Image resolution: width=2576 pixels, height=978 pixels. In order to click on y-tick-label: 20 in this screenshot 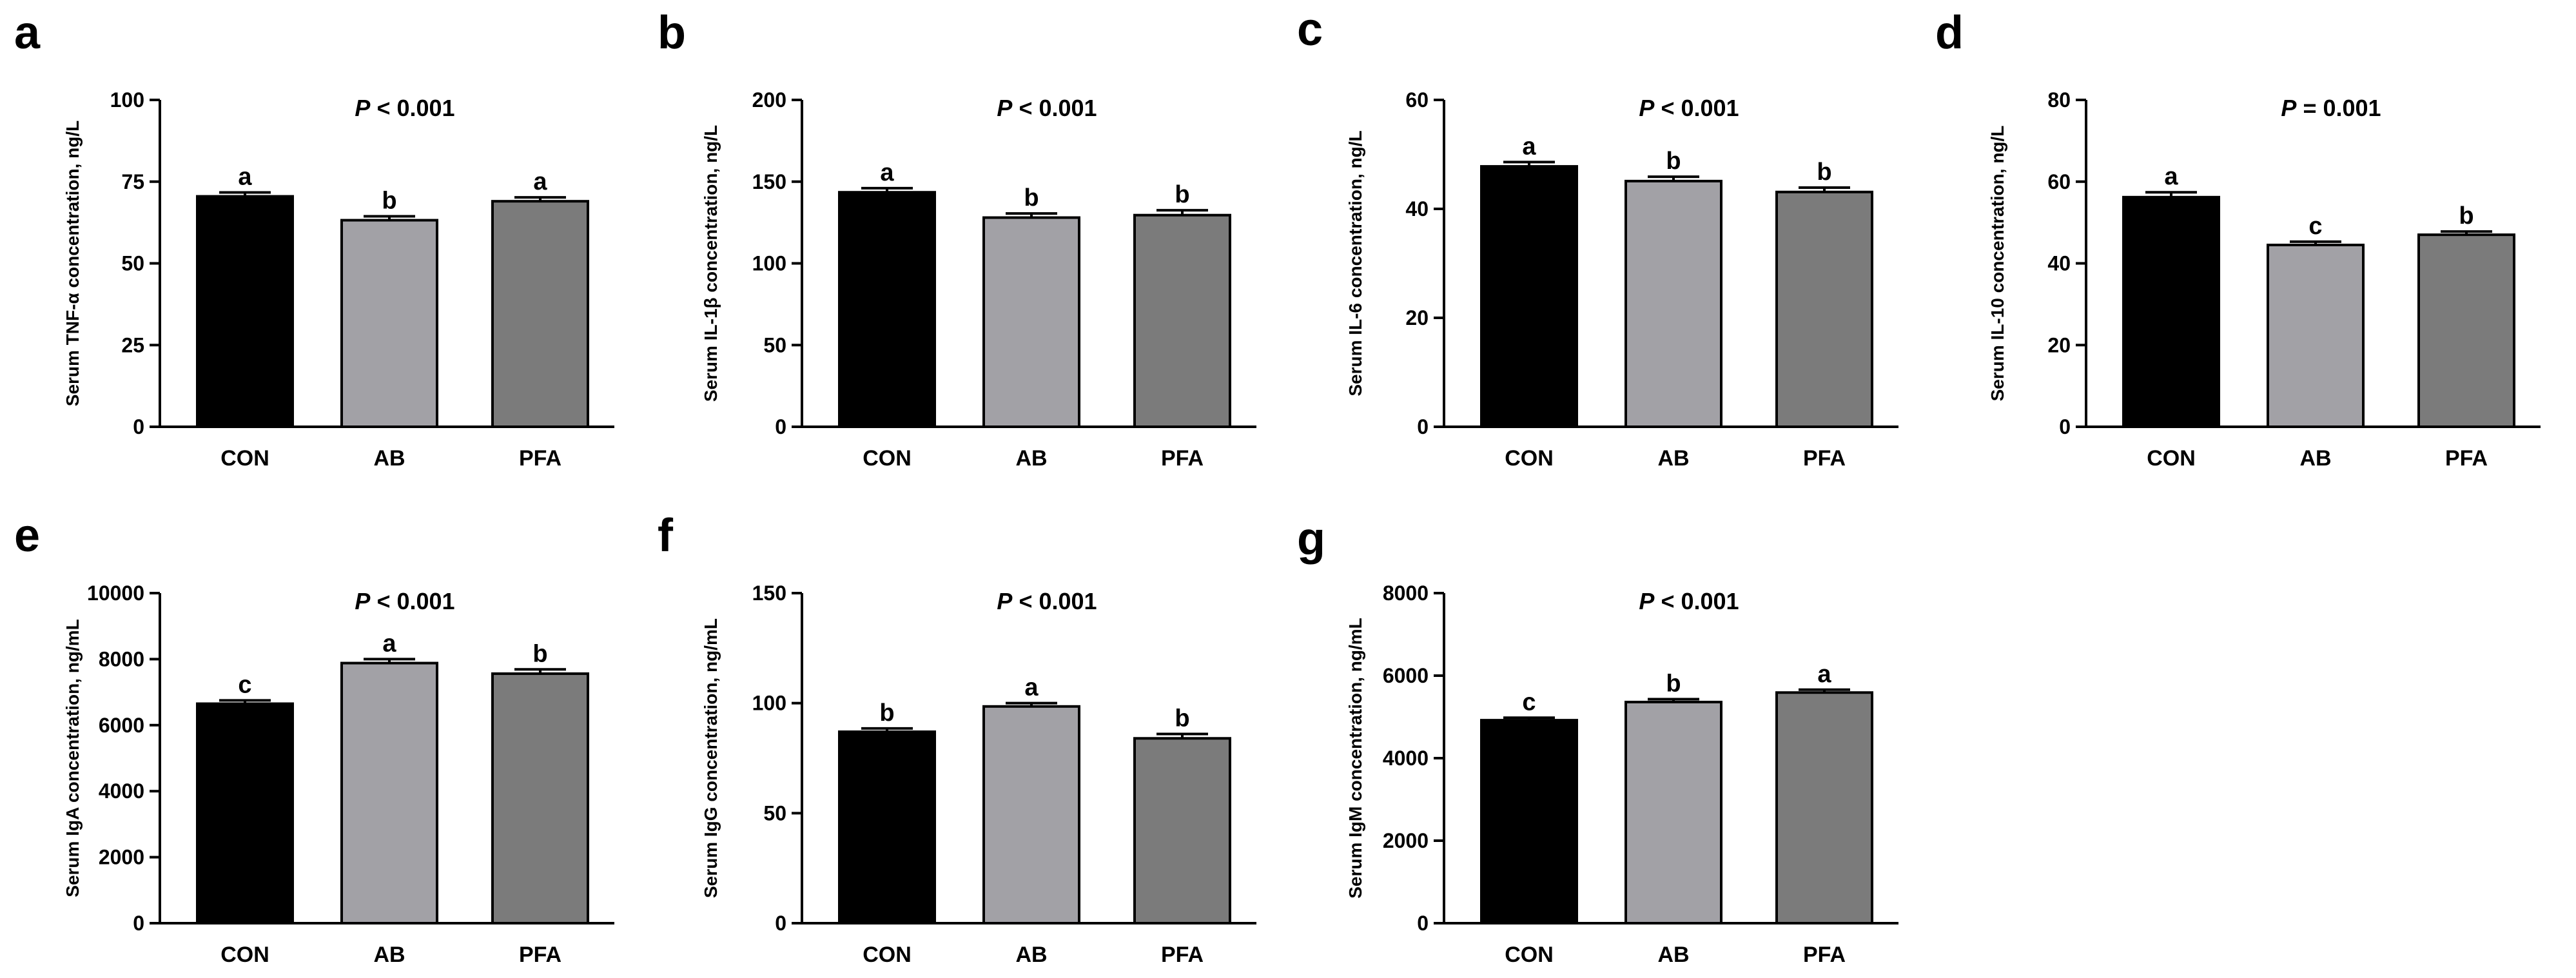, I will do `click(2059, 345)`.